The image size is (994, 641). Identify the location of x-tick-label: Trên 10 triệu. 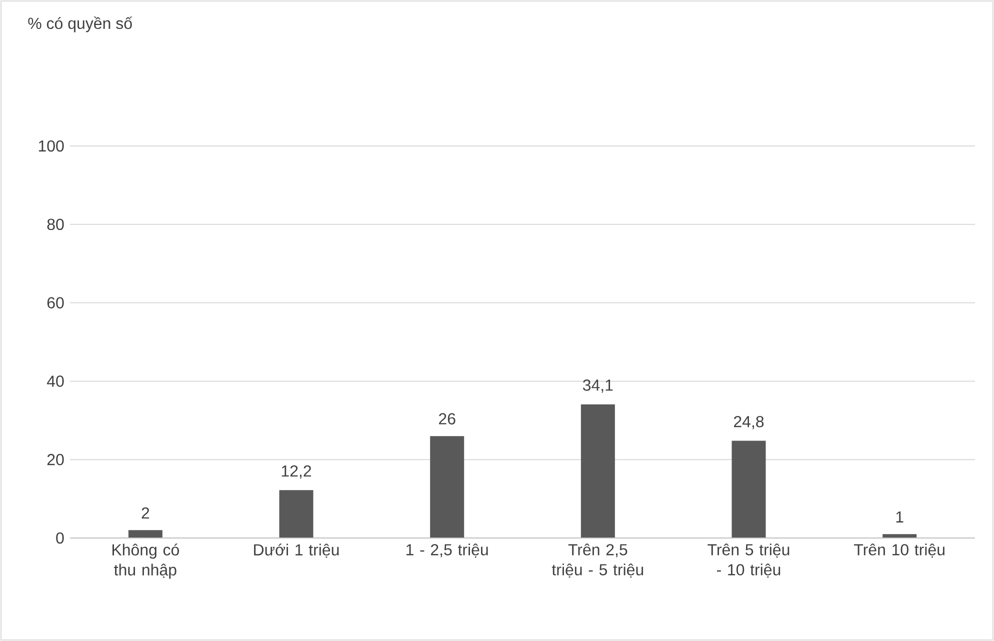
(899, 551).